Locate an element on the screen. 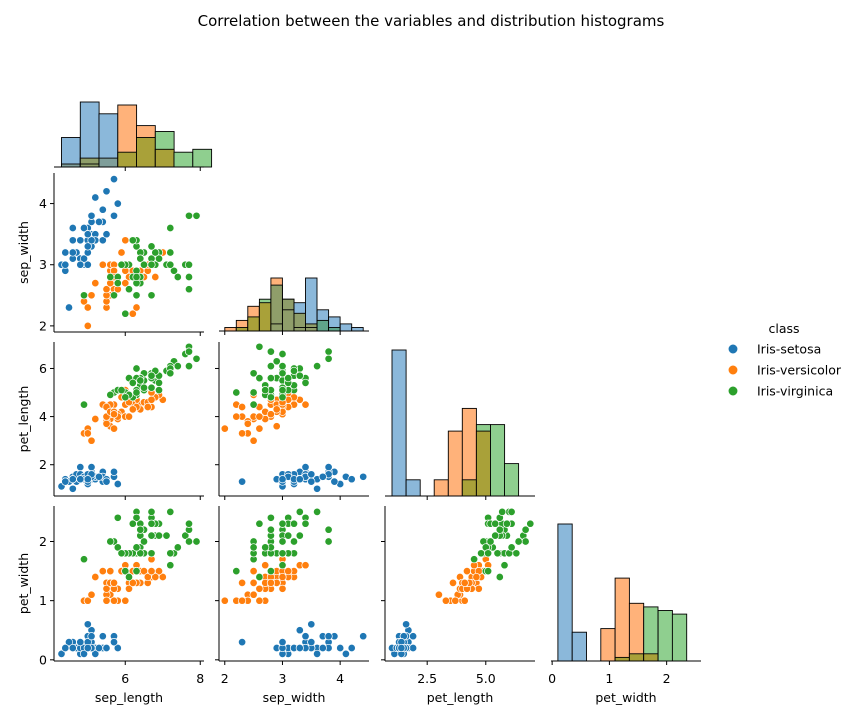 This screenshot has width=863, height=720. y-axis-label: pet_length is located at coordinates (23, 419).